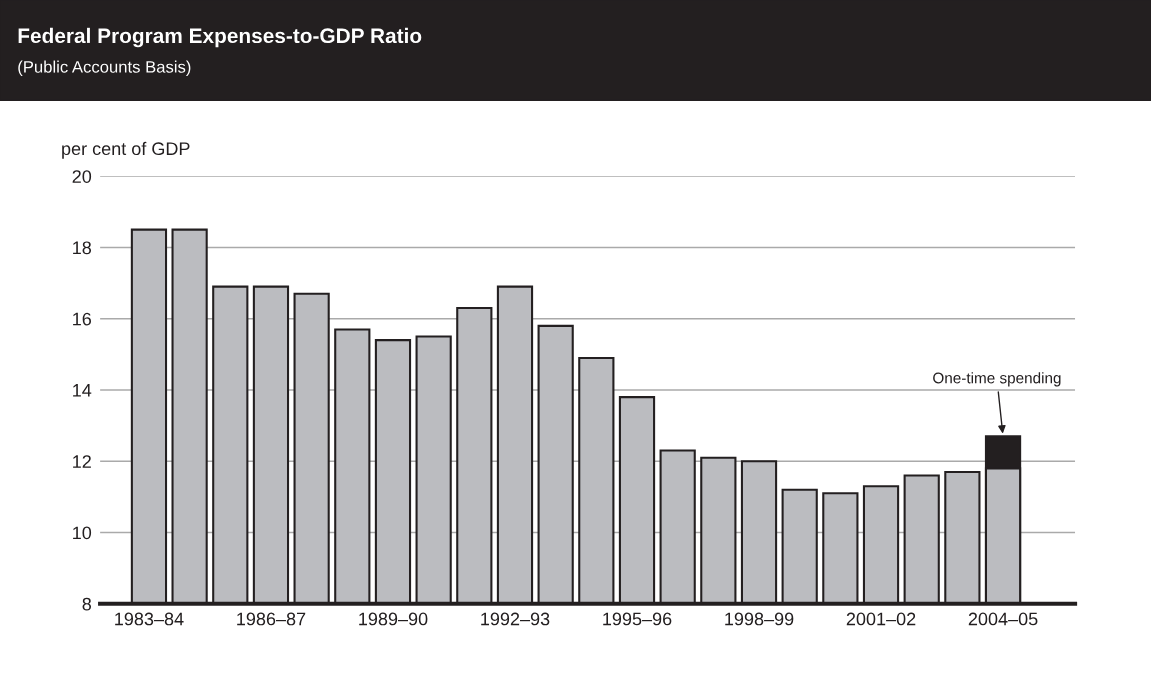 The image size is (1151, 683). I want to click on x-tick-label: 1983–84, so click(149, 619).